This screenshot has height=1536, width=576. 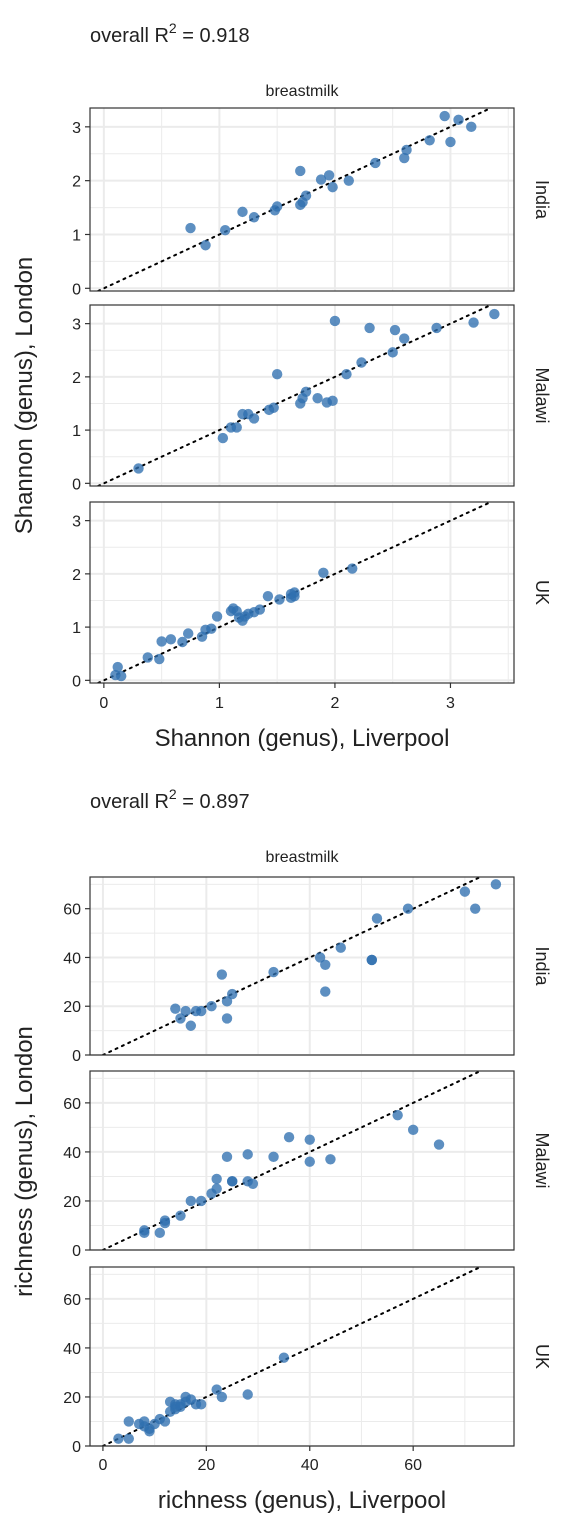 I want to click on facet-title: breastmilk, so click(x=303, y=857).